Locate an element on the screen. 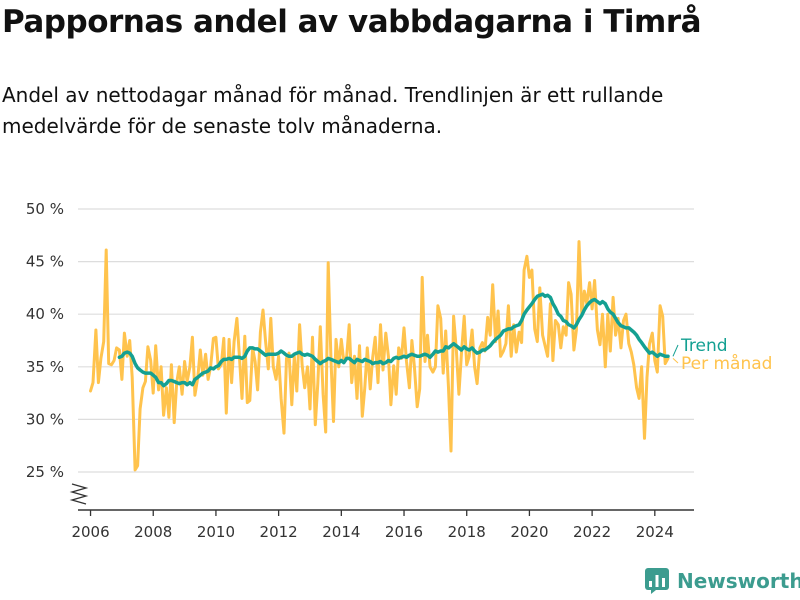  y-tick-label: 25 % is located at coordinates (45, 472).